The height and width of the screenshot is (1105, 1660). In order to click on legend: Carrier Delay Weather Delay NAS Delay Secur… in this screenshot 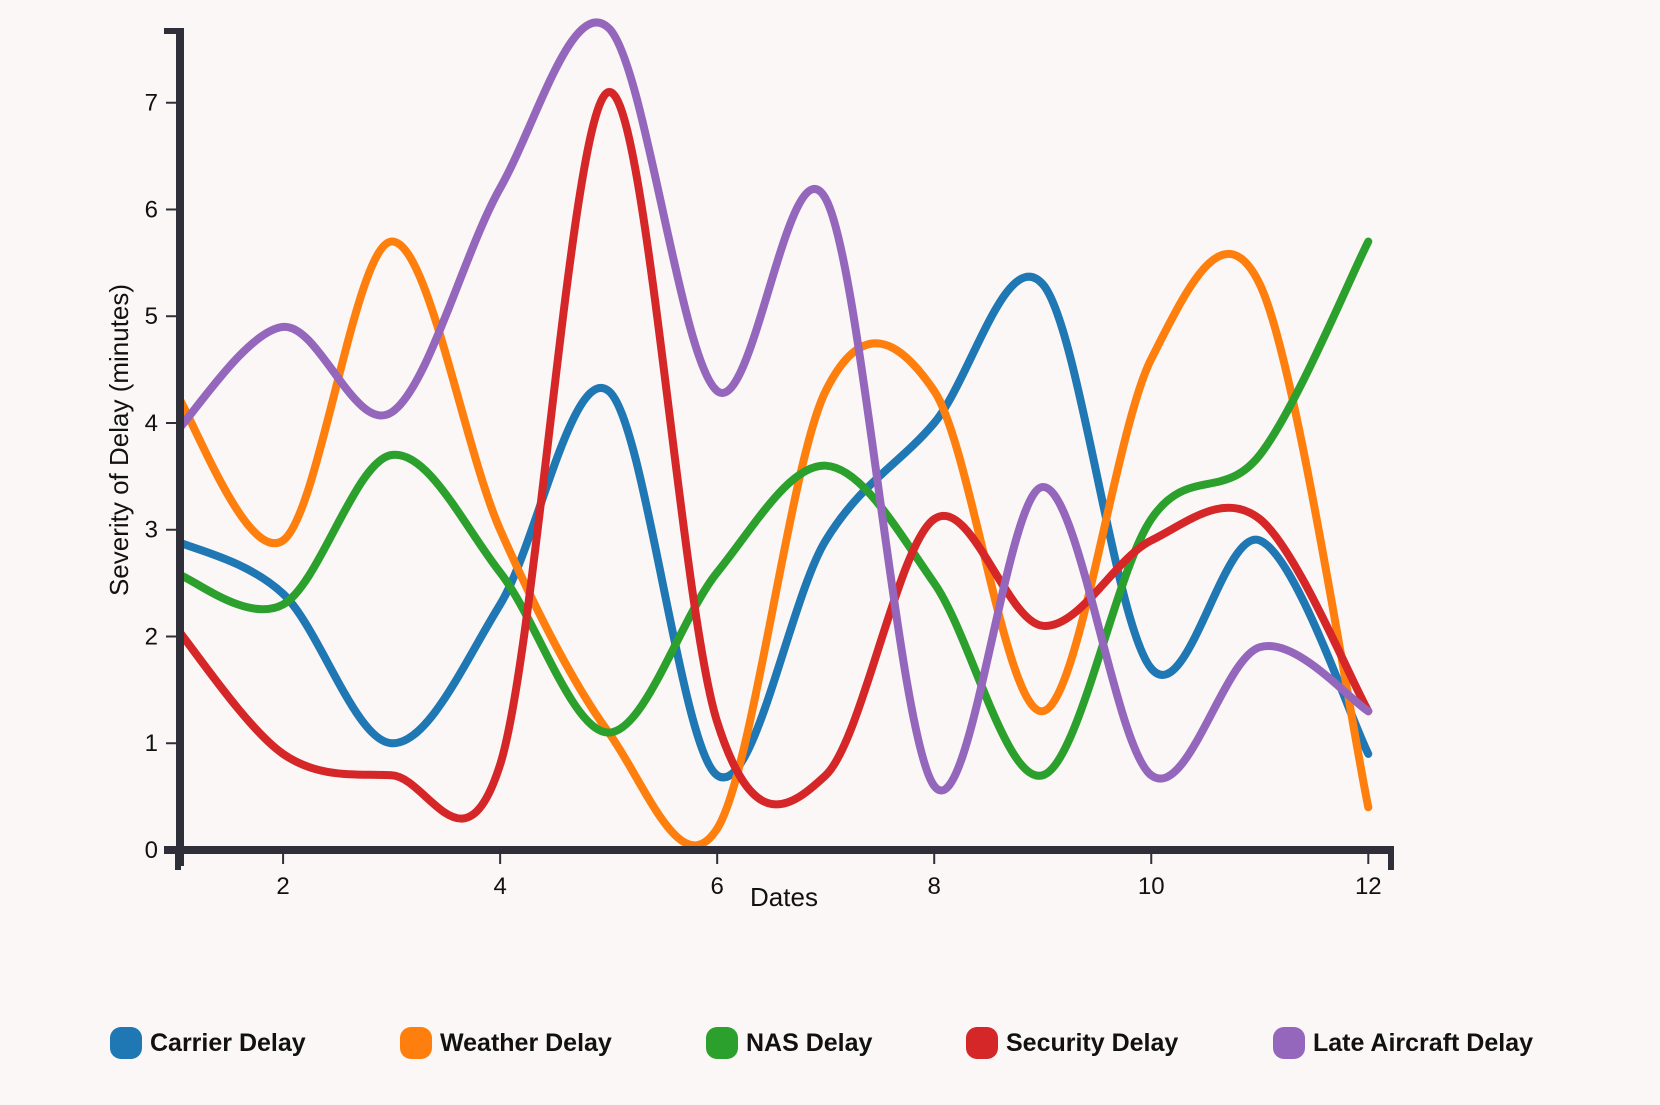, I will do `click(830, 1043)`.